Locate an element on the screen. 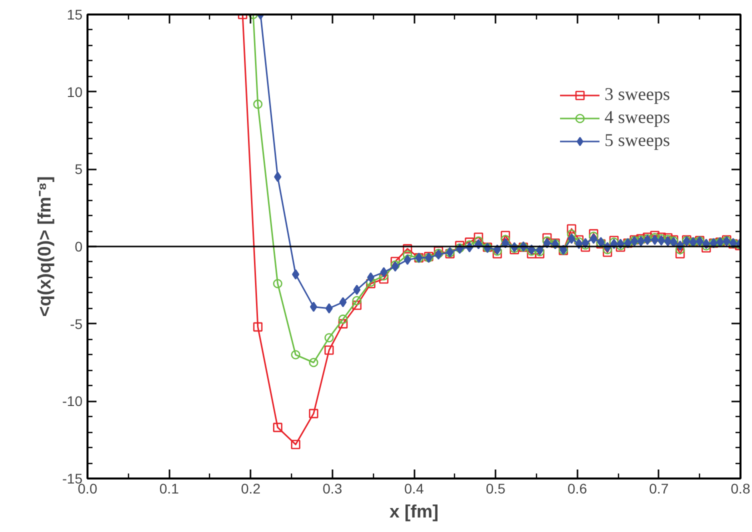 The image size is (752, 532). x-tick-label: 0.8 is located at coordinates (740, 488).